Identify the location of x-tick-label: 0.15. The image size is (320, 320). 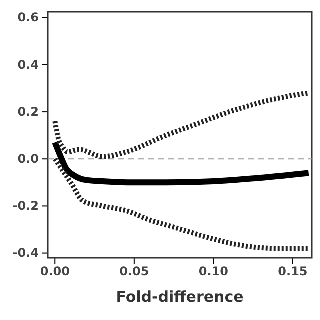
(293, 271).